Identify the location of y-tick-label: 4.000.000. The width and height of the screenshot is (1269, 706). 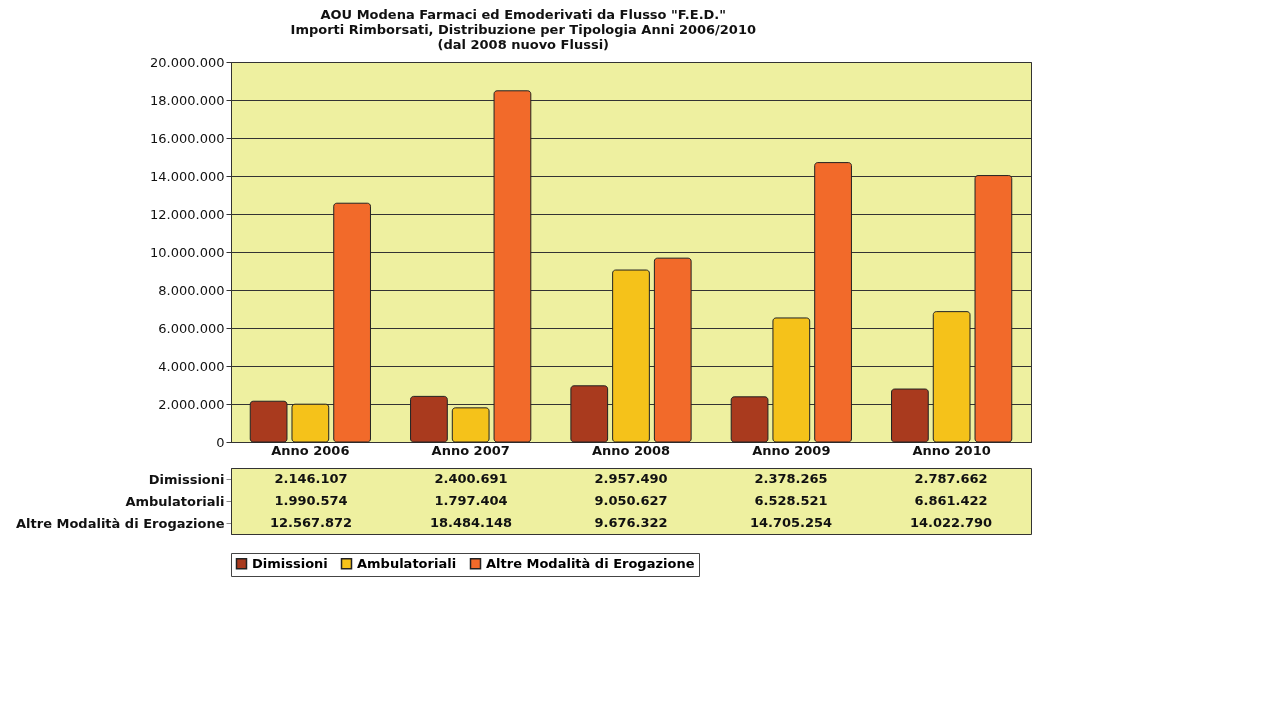
(191, 366).